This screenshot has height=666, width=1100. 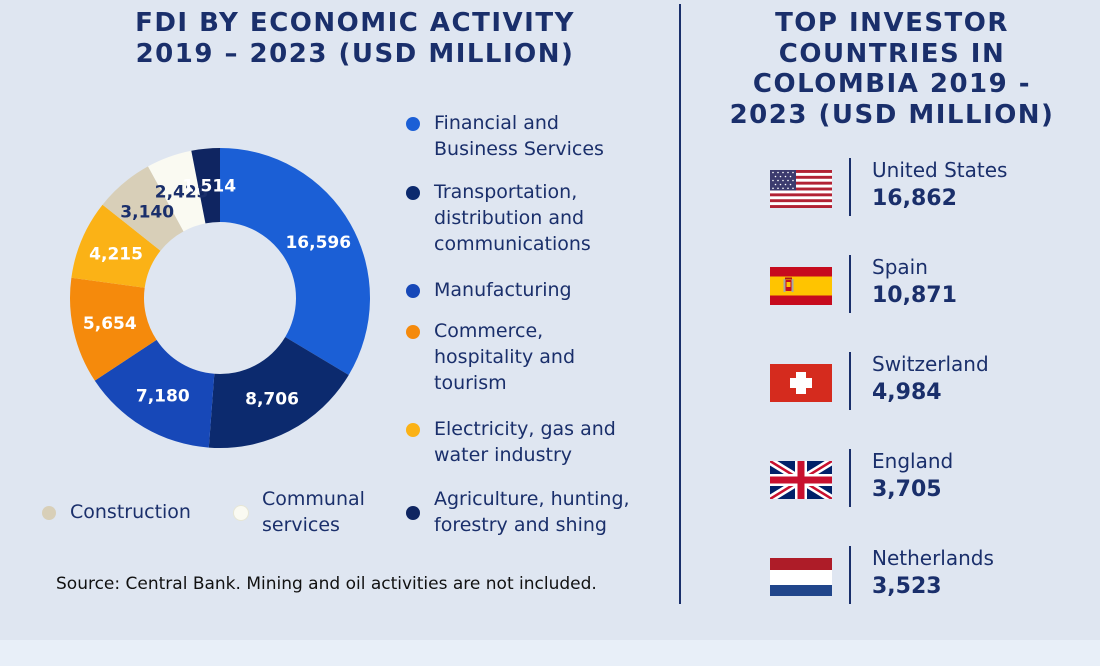 What do you see at coordinates (355, 54) in the screenshot?
I see `chart-title-line2: 2019 – 2023 (USD MILLION)` at bounding box center [355, 54].